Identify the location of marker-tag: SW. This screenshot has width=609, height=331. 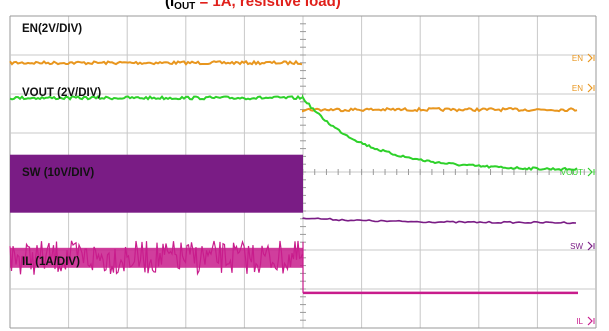
(576, 246).